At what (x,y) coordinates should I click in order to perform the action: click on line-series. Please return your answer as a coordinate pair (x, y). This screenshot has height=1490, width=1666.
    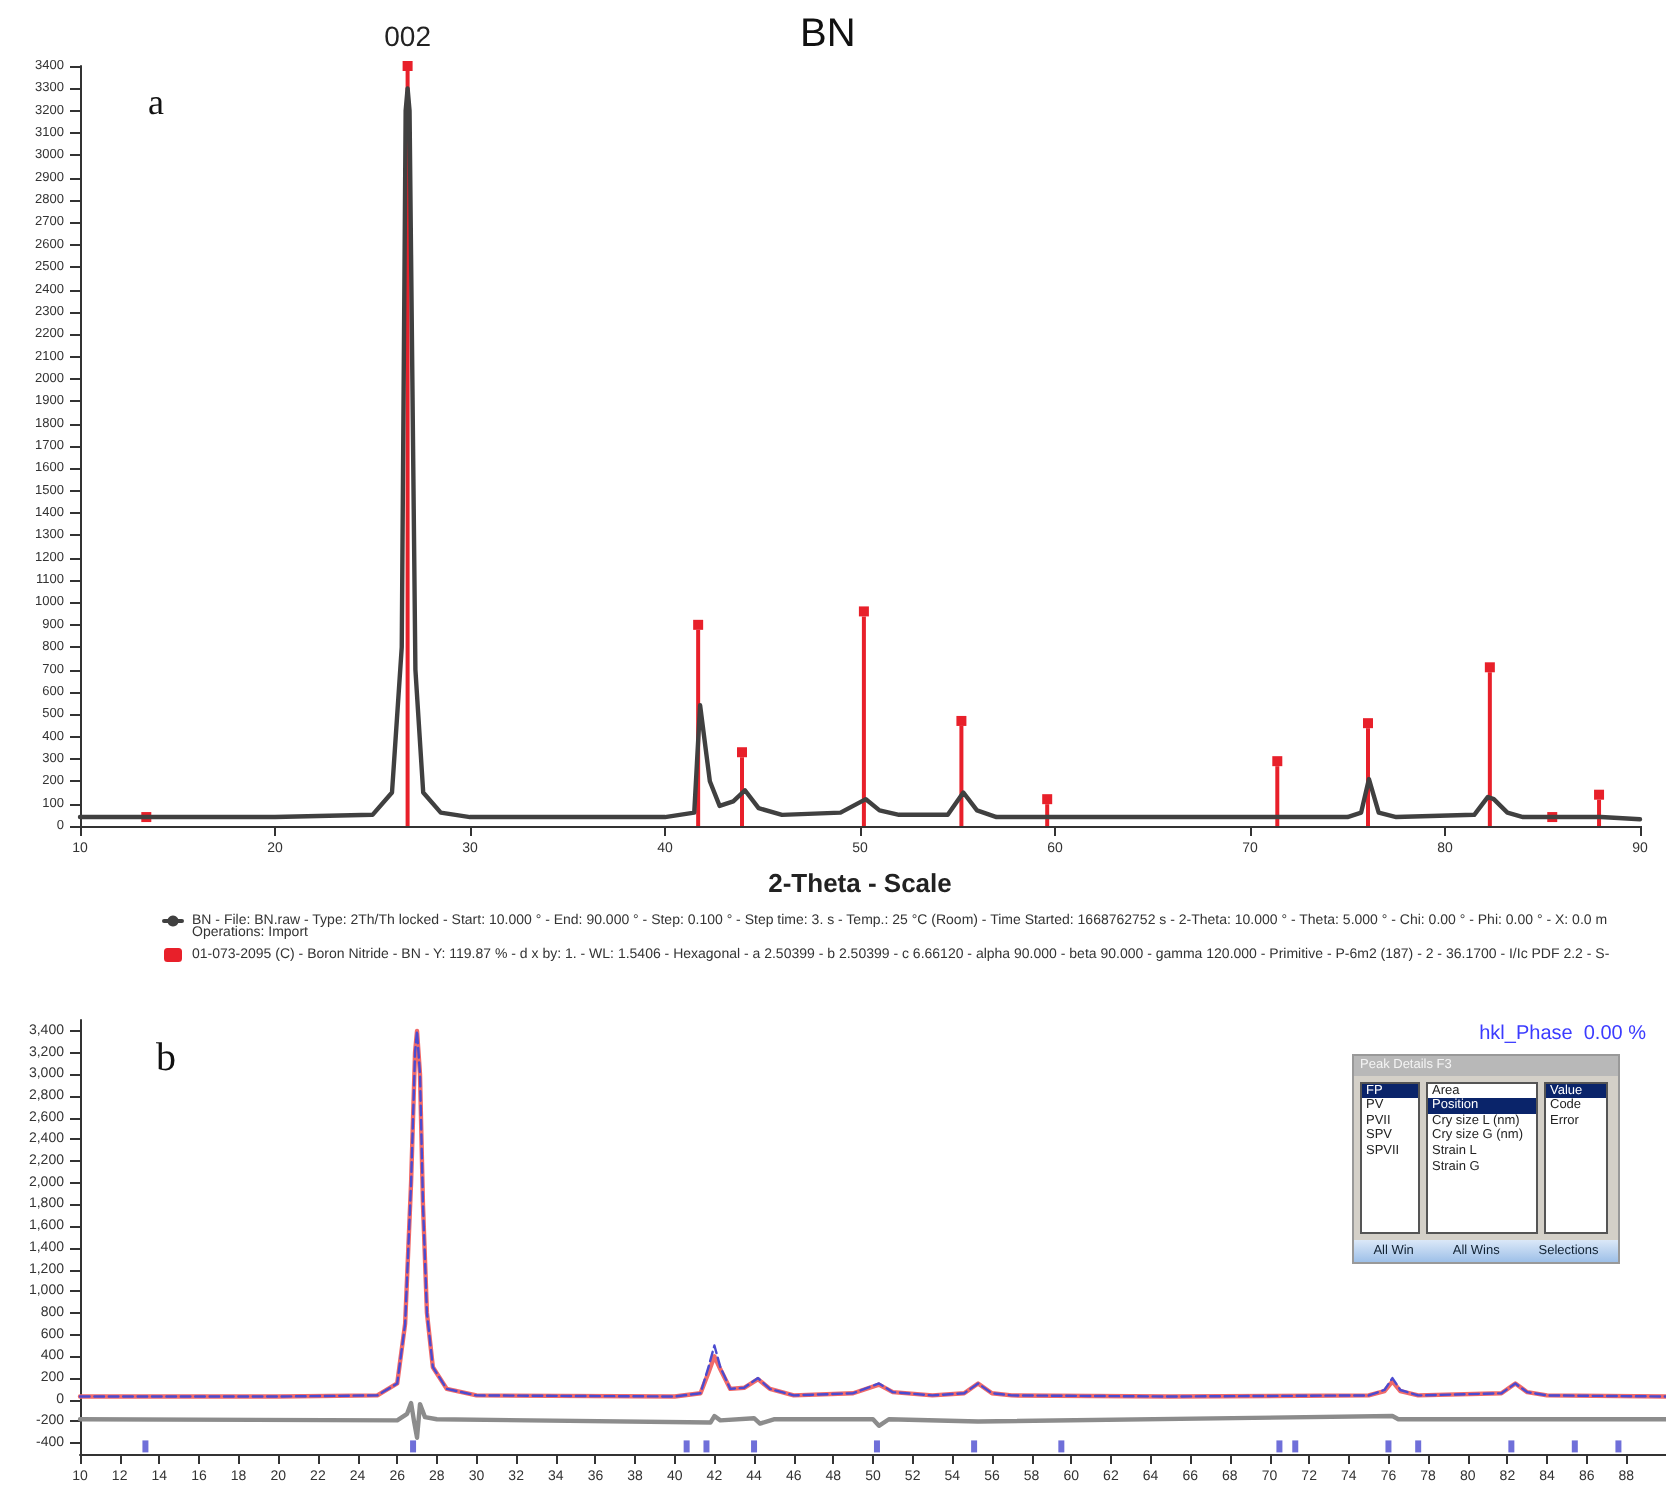
    Looking at the image, I should click on (871, 1420).